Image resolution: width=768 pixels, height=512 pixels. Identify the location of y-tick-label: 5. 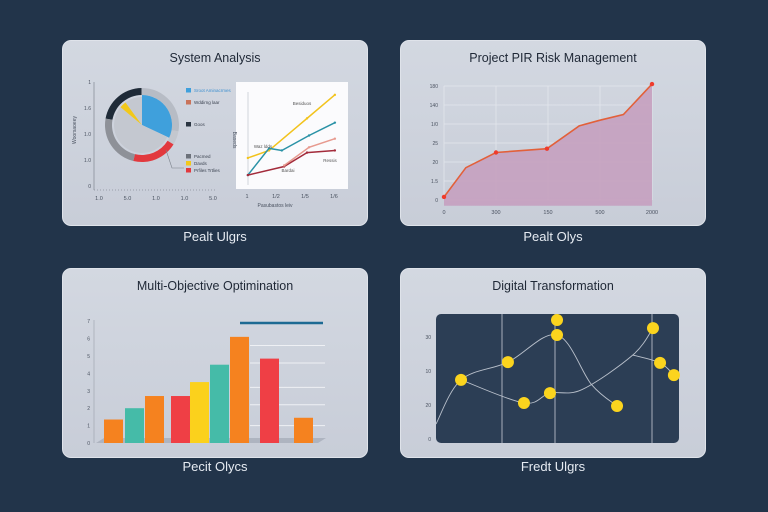
(88, 357).